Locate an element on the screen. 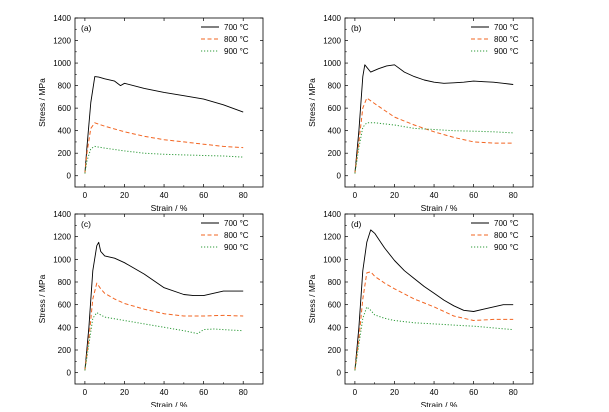 The image size is (609, 412). panel-label: (a) is located at coordinates (86, 28).